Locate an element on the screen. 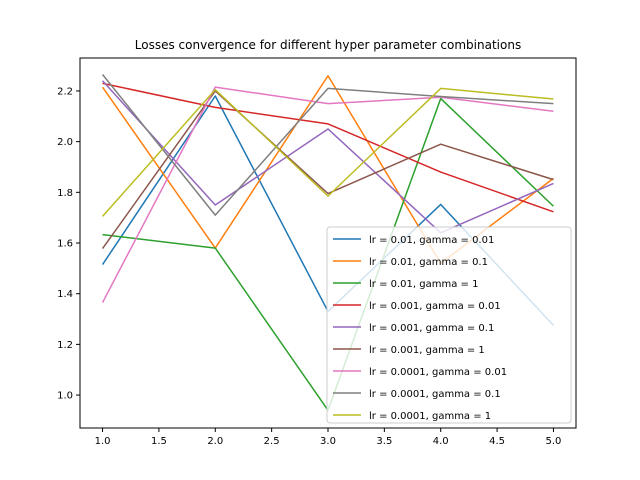 The width and height of the screenshot is (640, 480). y-tick-label: 1.2 is located at coordinates (65, 345).